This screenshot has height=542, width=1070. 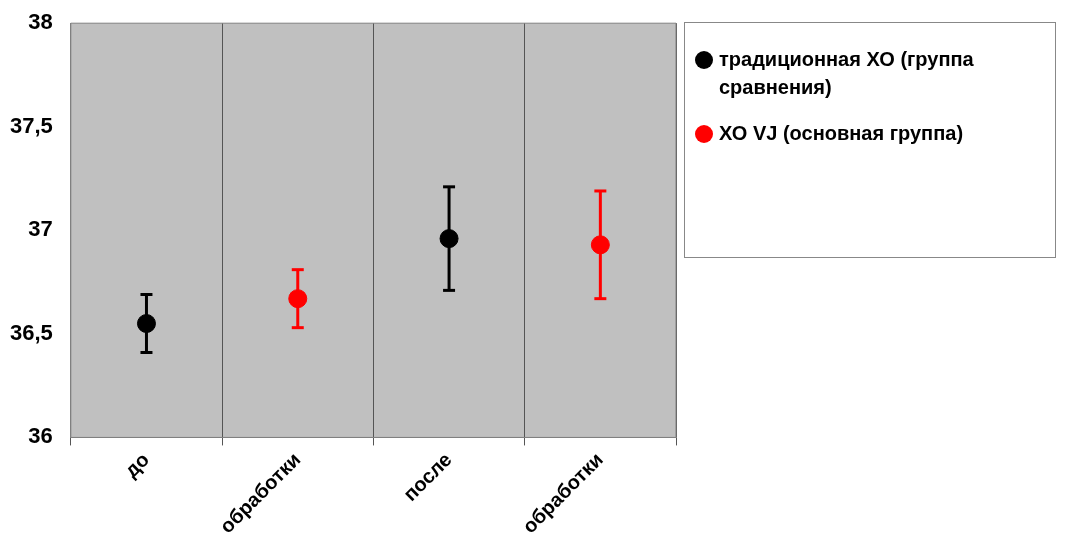 I want to click on y-tick-label: 37,5, so click(x=31, y=125).